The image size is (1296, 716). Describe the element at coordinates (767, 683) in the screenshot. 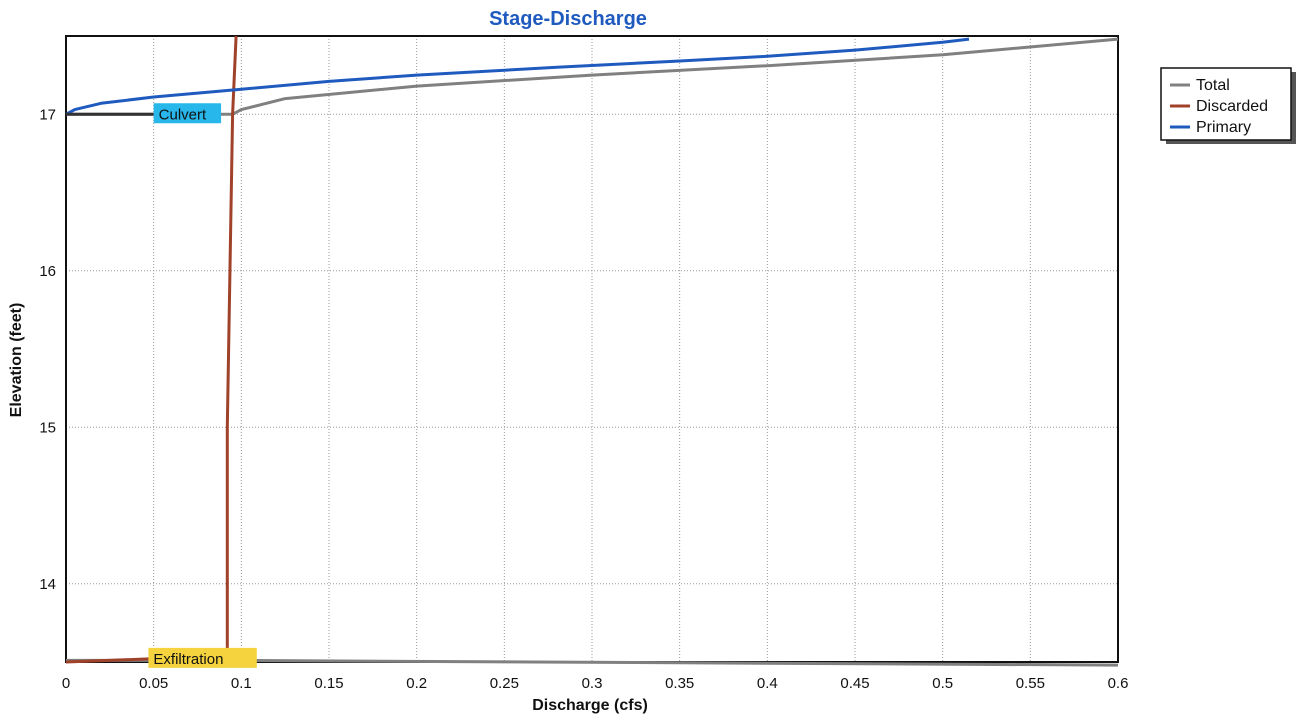

I see `x-tick-label: 0.4` at that location.